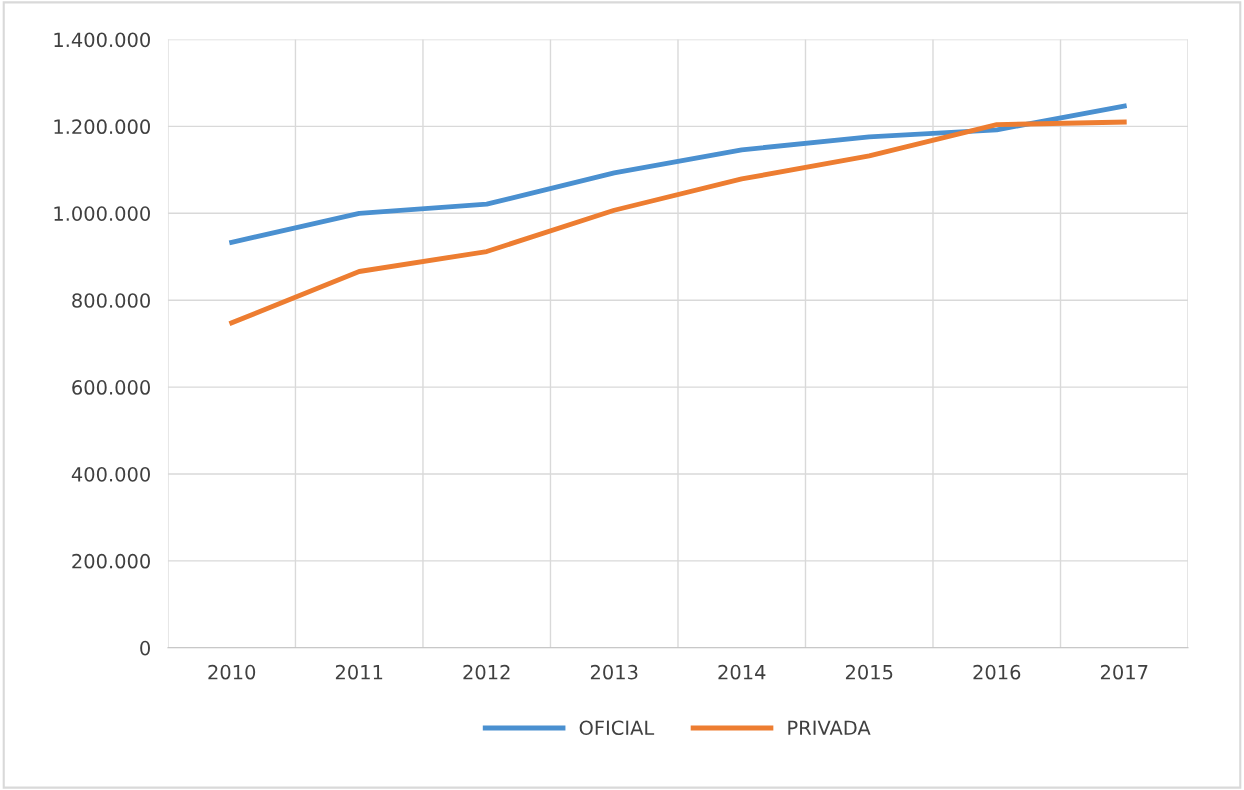  Describe the element at coordinates (359, 672) in the screenshot. I see `x-tick-label: 2011` at that location.